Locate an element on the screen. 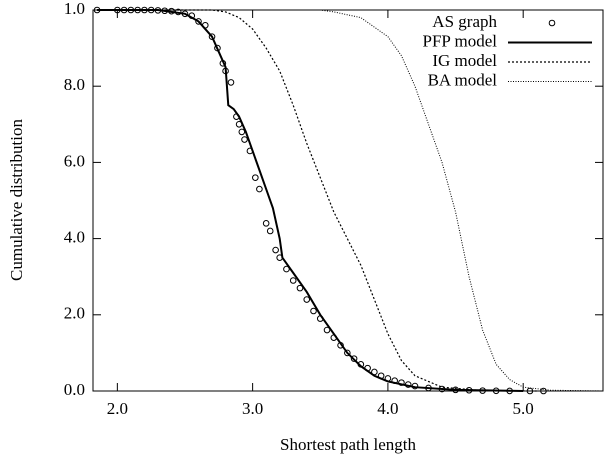 The height and width of the screenshot is (461, 604). x-tick-label: 4.0 is located at coordinates (387, 408).